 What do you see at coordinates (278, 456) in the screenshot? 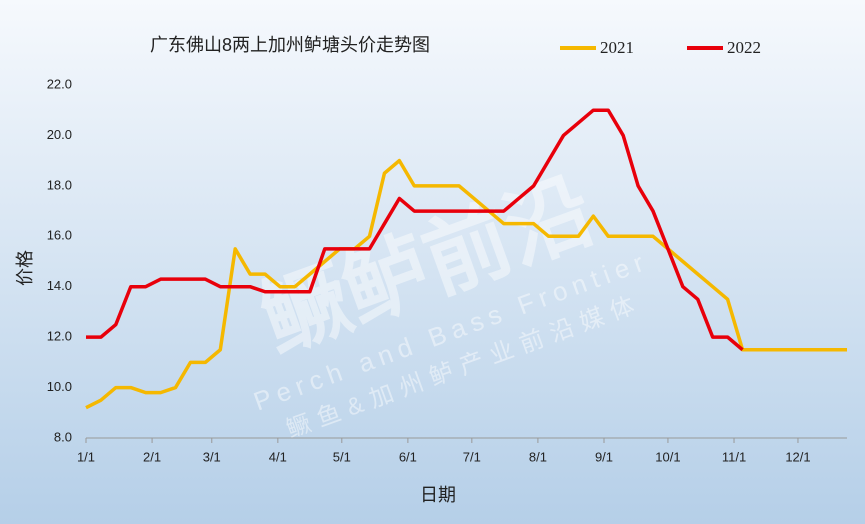
I see `x-tick-label: 4/1` at bounding box center [278, 456].